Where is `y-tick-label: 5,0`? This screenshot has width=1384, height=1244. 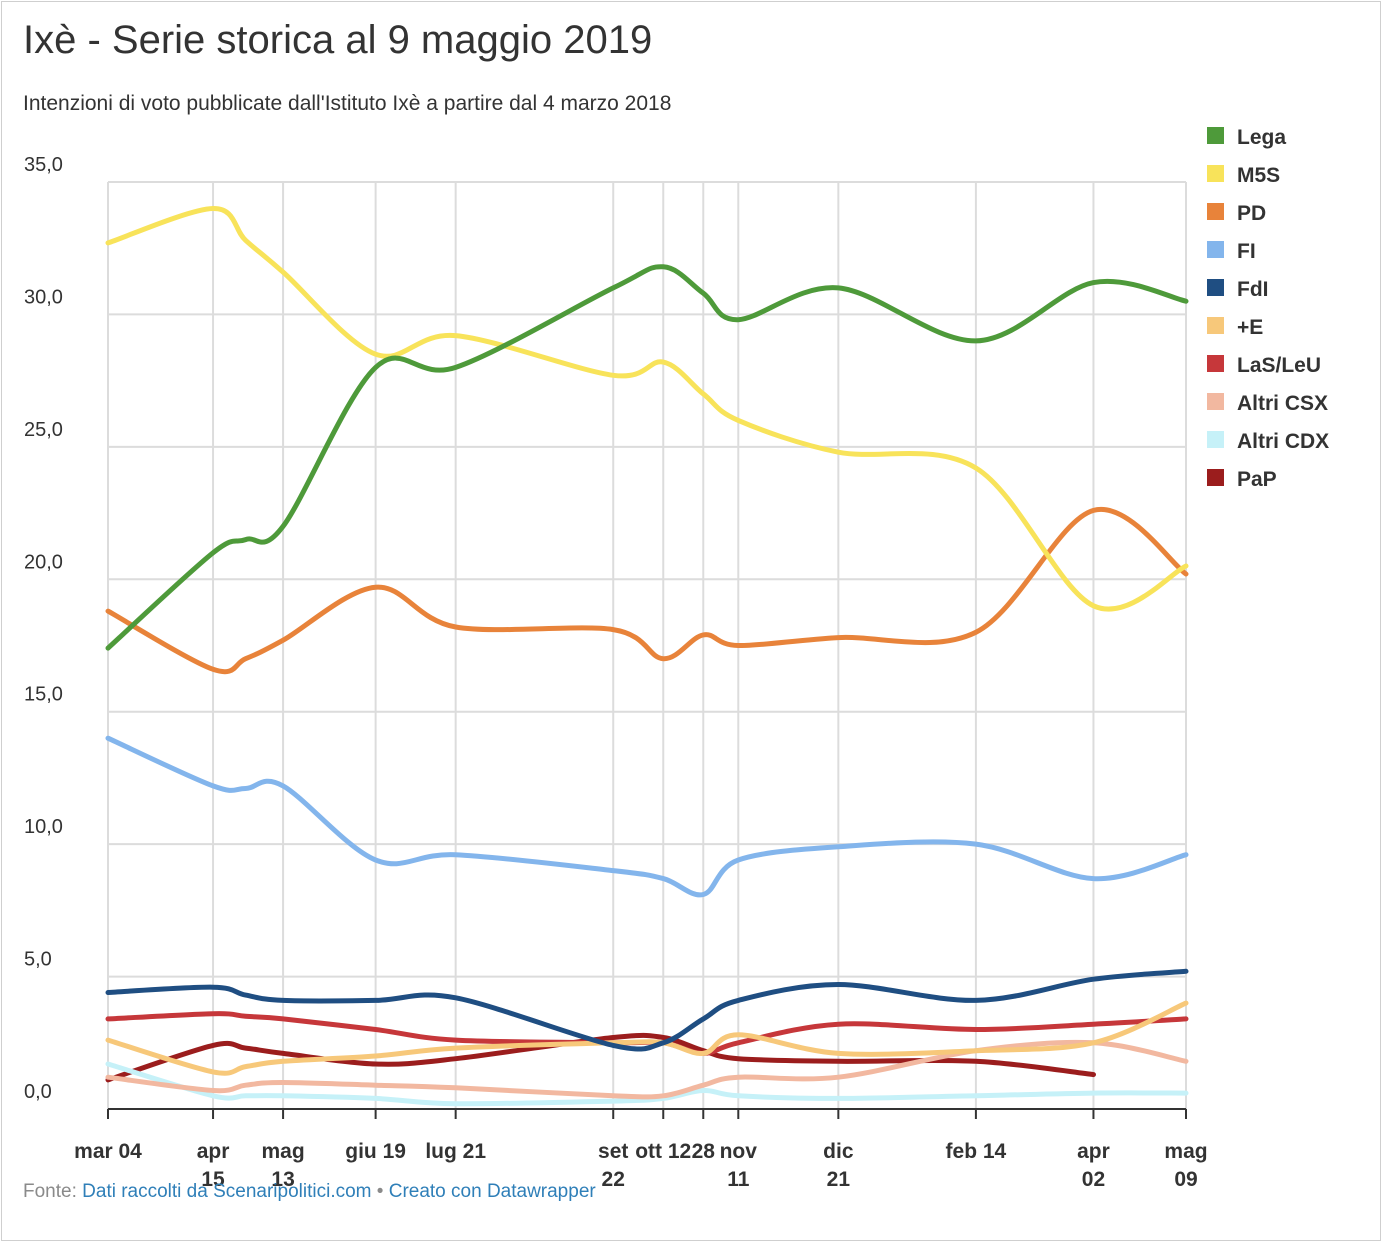 y-tick-label: 5,0 is located at coordinates (38, 960).